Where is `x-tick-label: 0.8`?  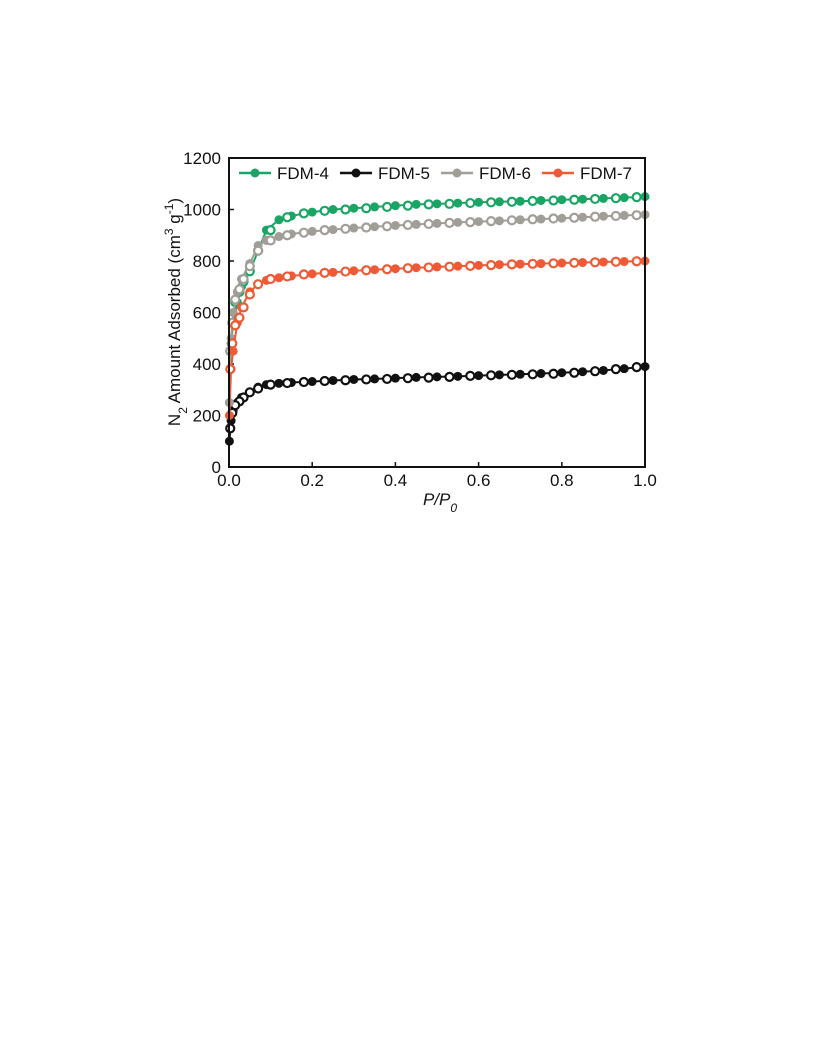
x-tick-label: 0.8 is located at coordinates (562, 480).